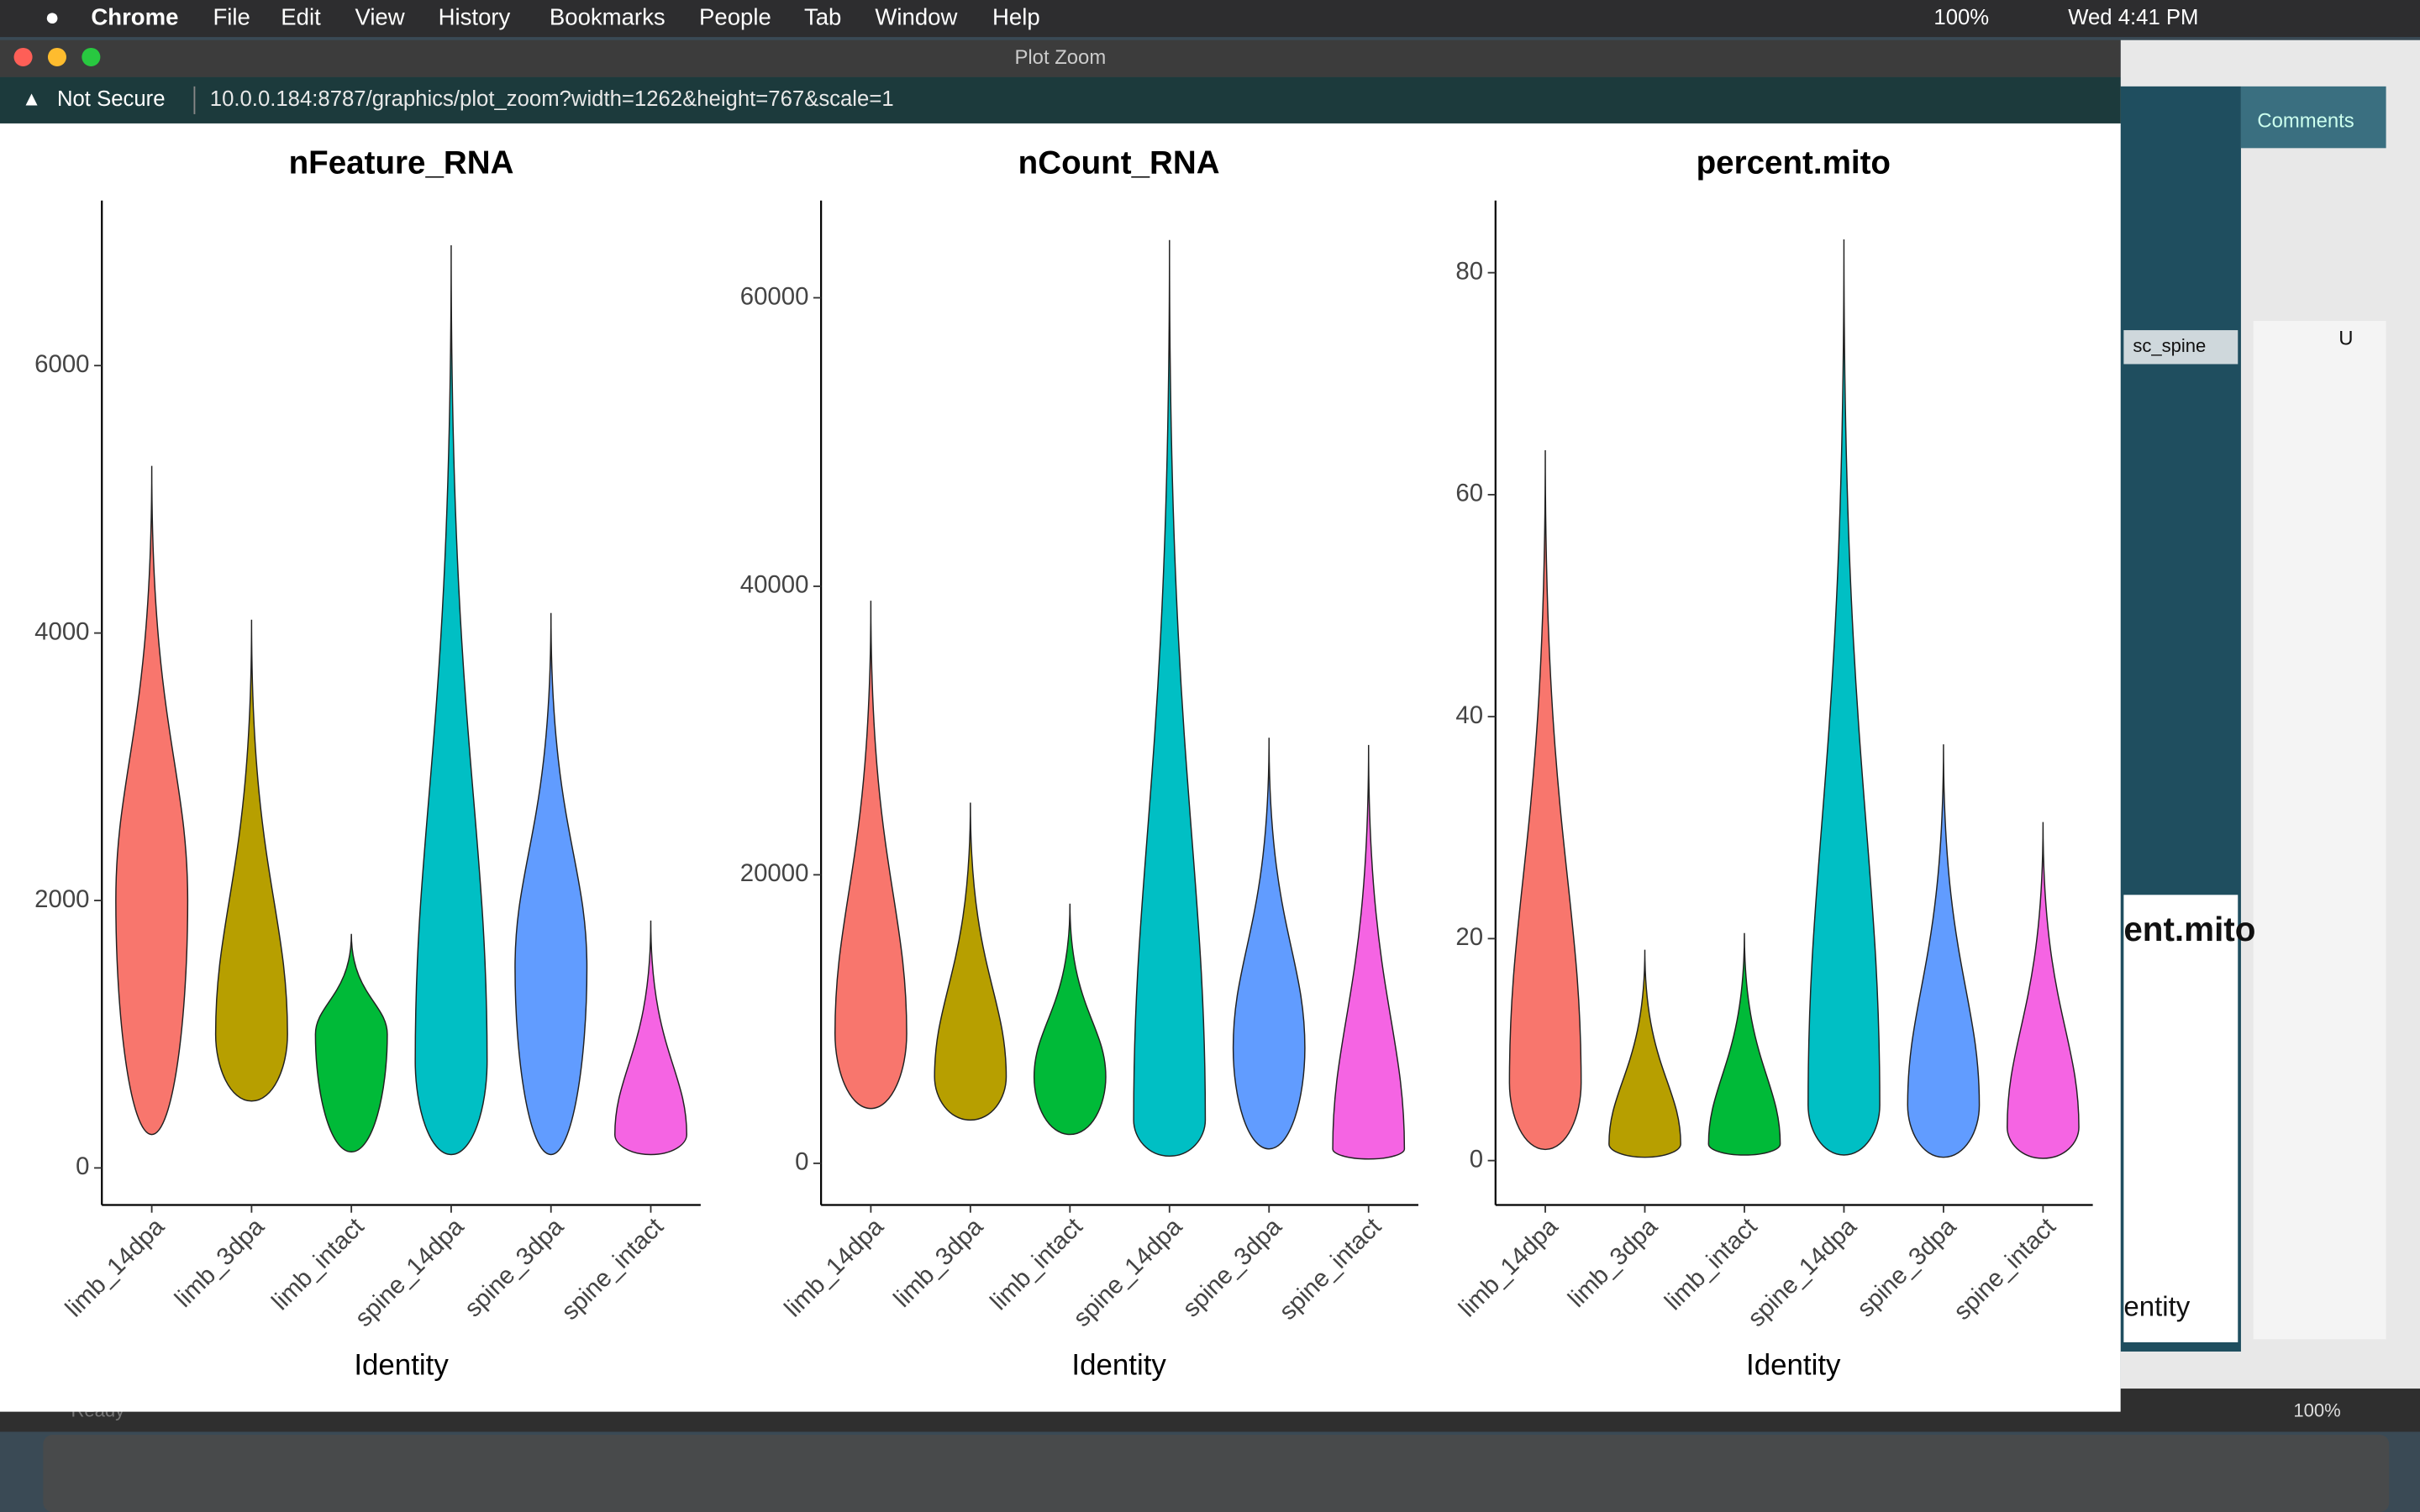 The width and height of the screenshot is (2420, 1512). What do you see at coordinates (1961, 17) in the screenshot?
I see `battery: 100%` at bounding box center [1961, 17].